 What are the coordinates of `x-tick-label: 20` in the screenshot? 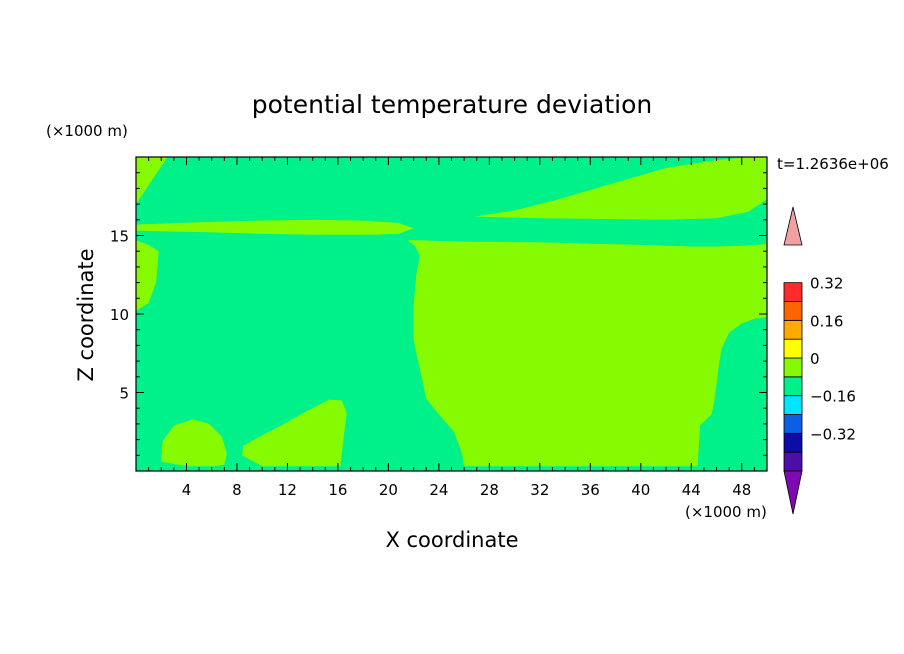 It's located at (388, 490).